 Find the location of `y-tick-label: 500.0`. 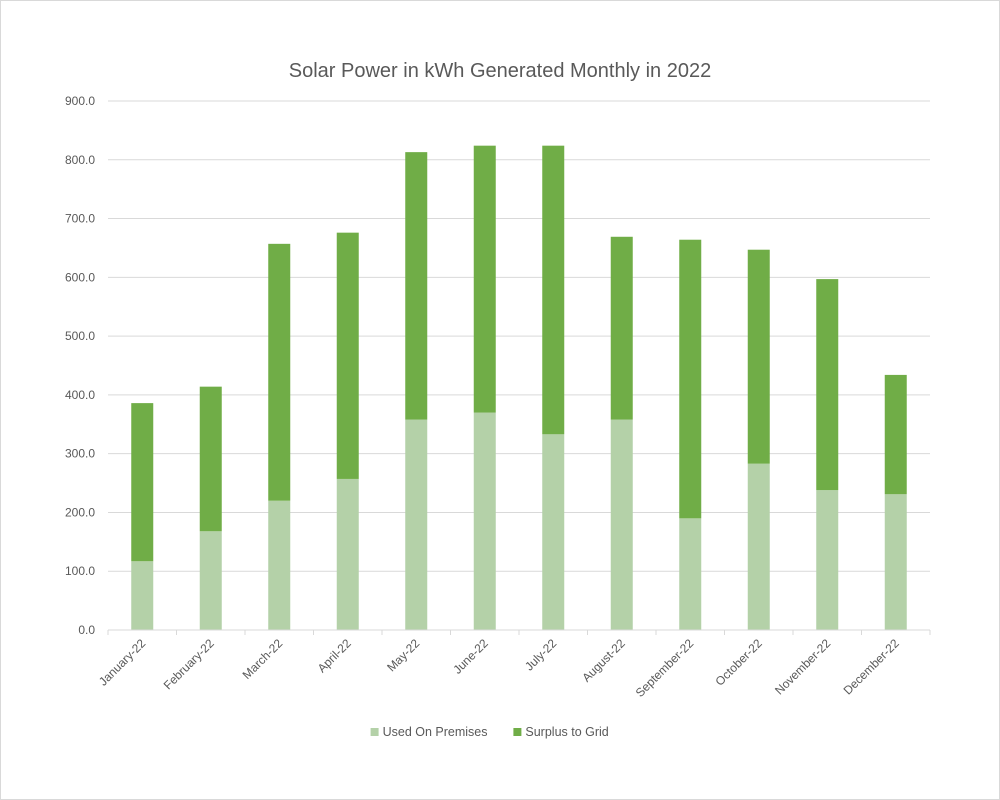

y-tick-label: 500.0 is located at coordinates (80, 336).